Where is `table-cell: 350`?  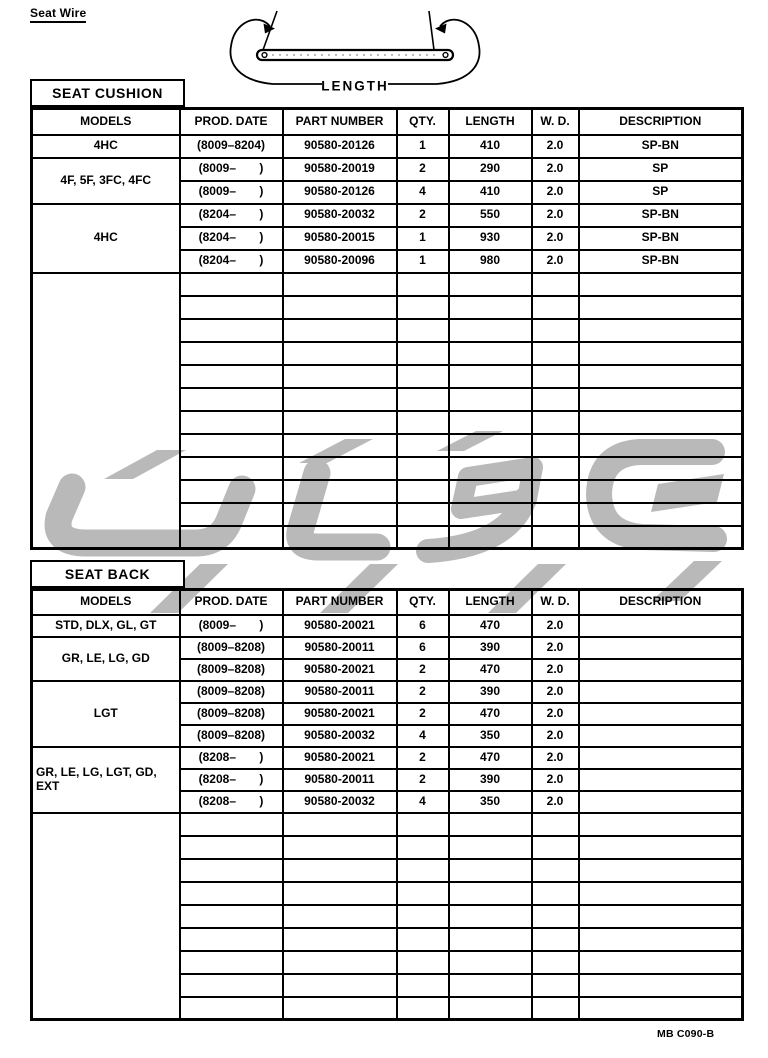
table-cell: 350 is located at coordinates (490, 735).